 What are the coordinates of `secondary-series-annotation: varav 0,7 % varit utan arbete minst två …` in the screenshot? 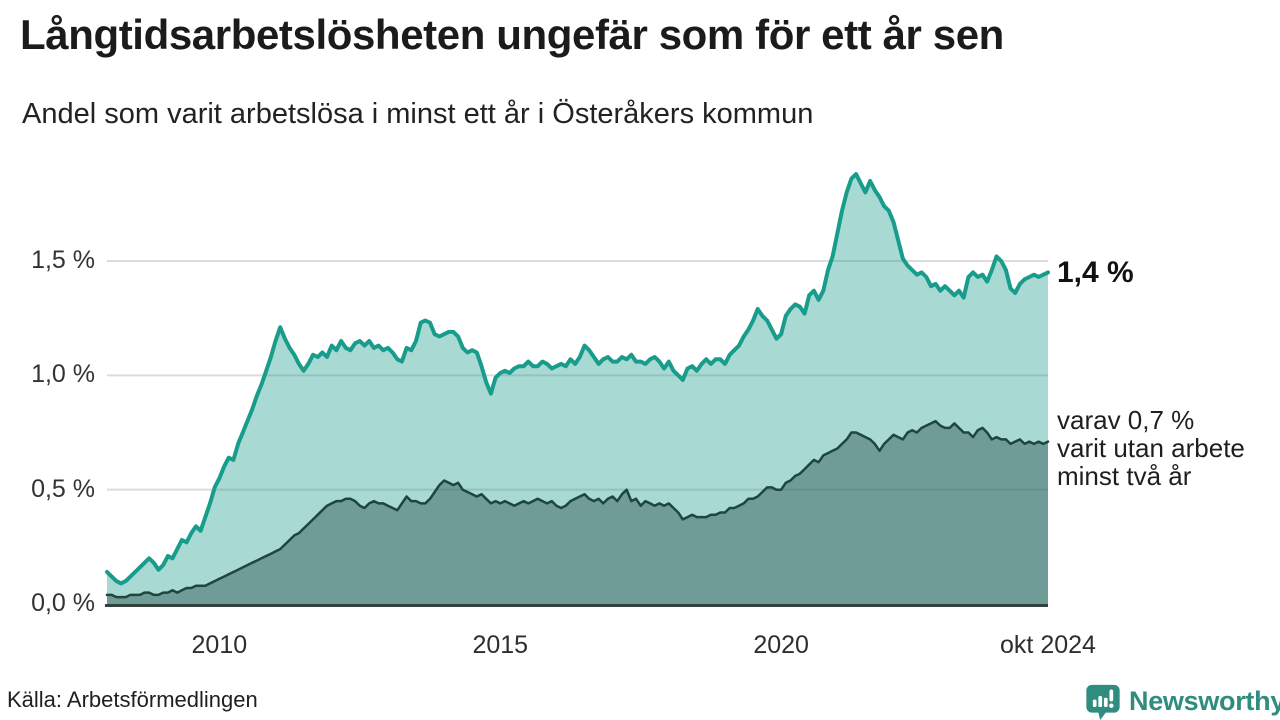 It's located at (1151, 448).